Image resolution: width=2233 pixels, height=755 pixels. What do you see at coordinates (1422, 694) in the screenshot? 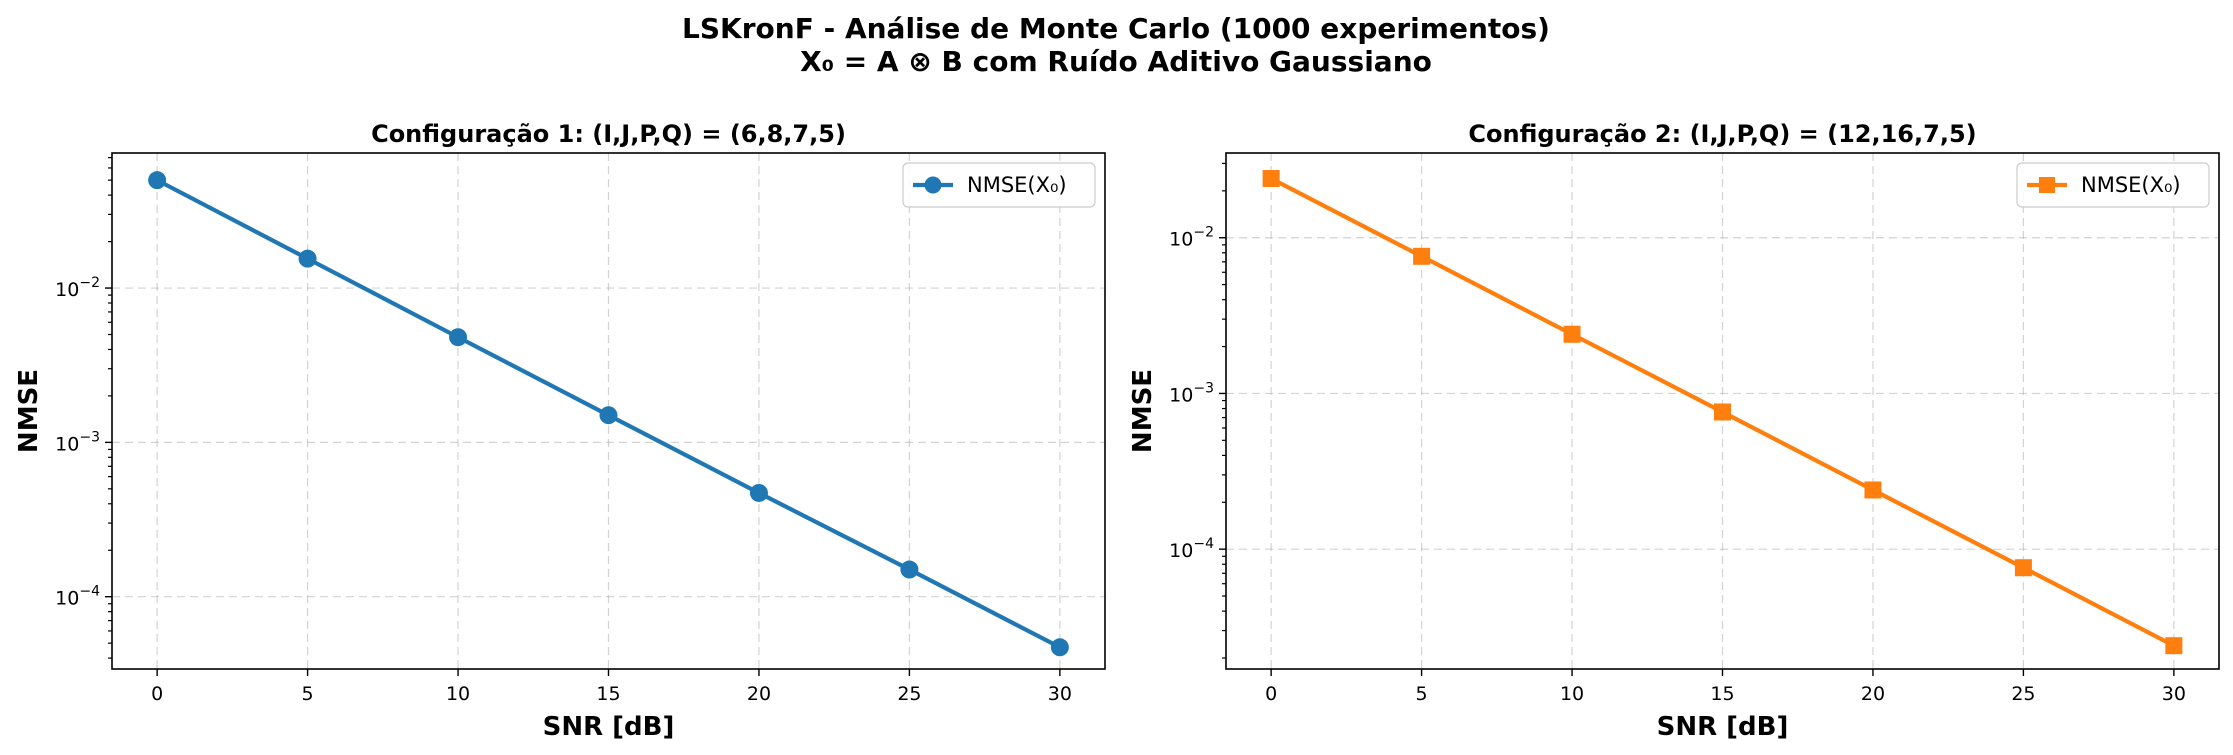
I see `chart-2-x-tick-label-1: 5` at bounding box center [1422, 694].